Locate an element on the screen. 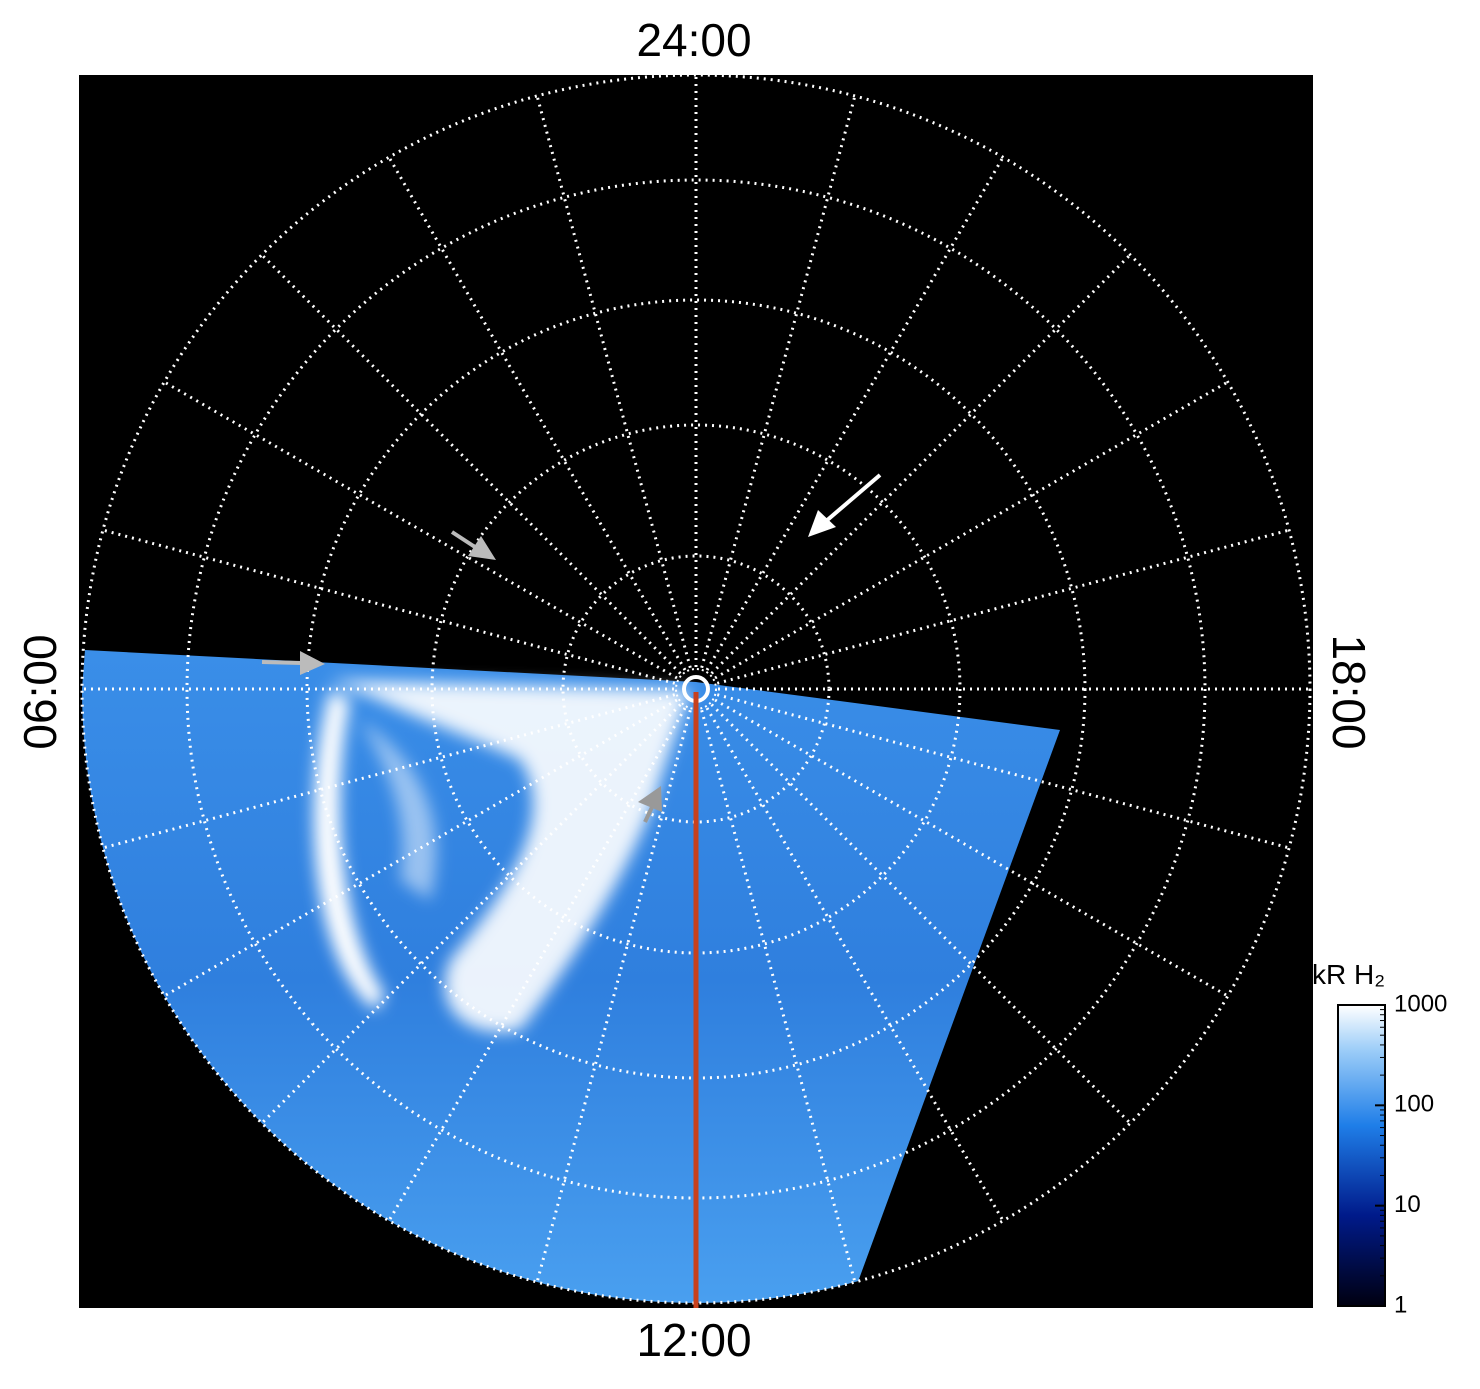 This screenshot has height=1389, width=1480. arrows is located at coordinates (571, 648).